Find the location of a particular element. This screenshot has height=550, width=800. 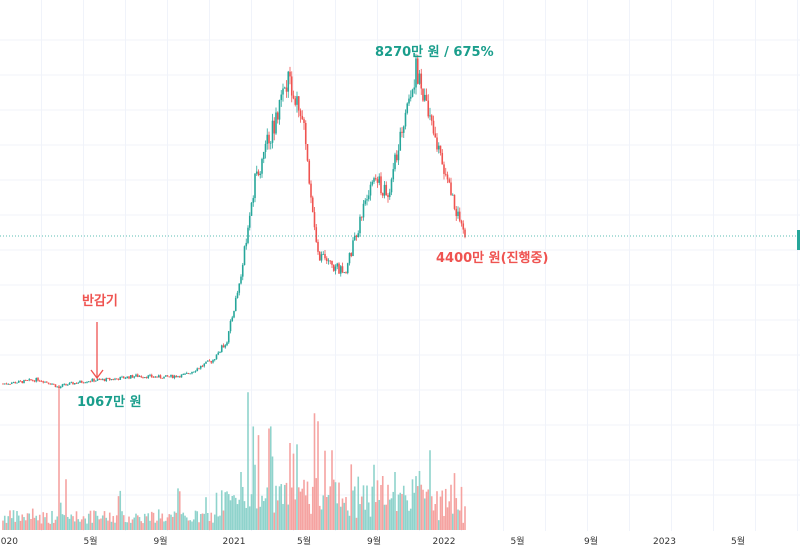

halving-price-label: 1067만 원 is located at coordinates (109, 402).